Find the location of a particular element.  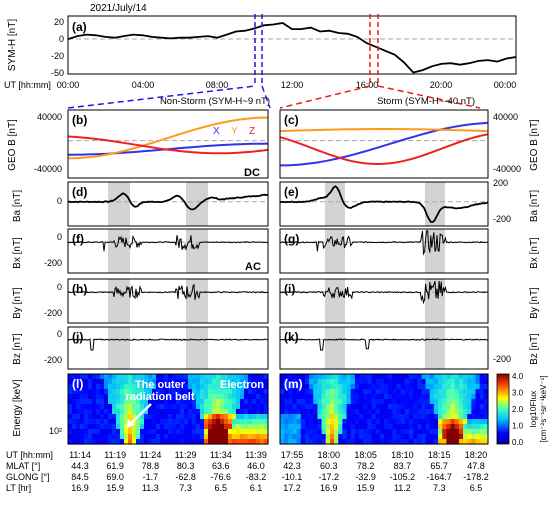

by-ylabel-right: By [nT] is located at coordinates (534, 303).